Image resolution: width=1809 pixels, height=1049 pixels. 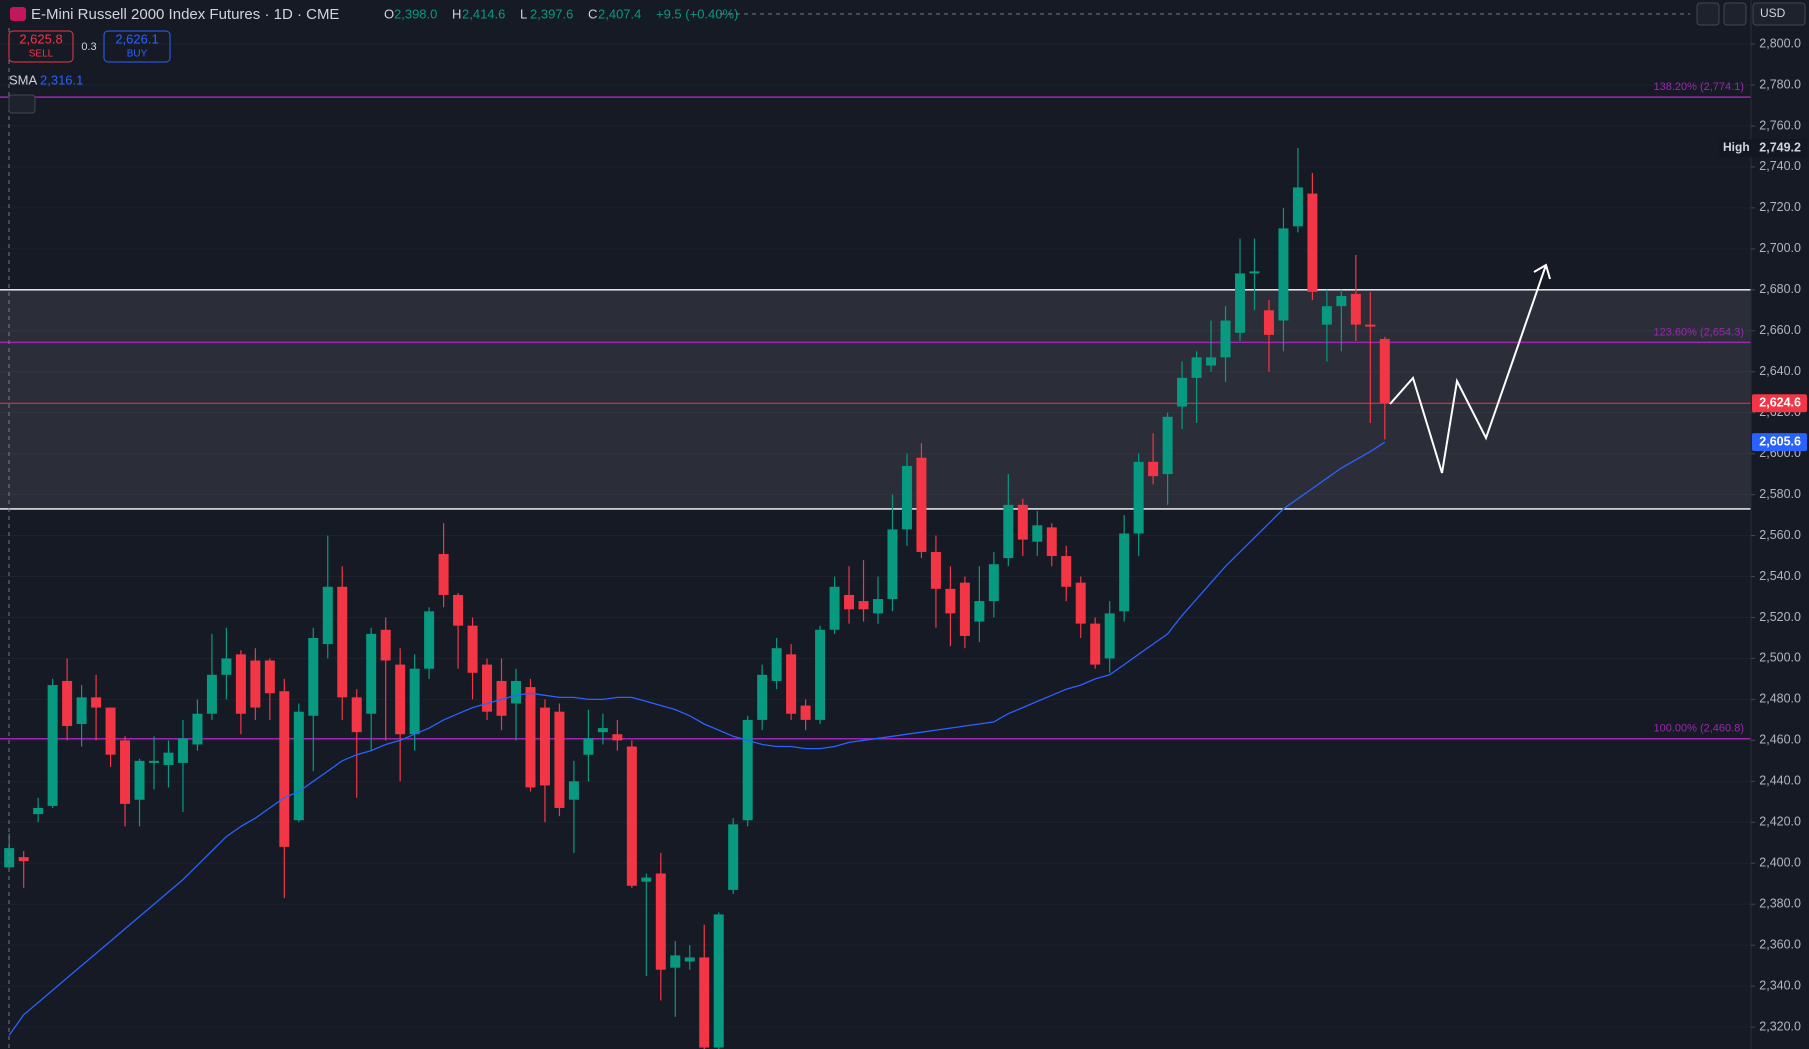 I want to click on y-tick-label: 2,480.0, so click(x=1780, y=699).